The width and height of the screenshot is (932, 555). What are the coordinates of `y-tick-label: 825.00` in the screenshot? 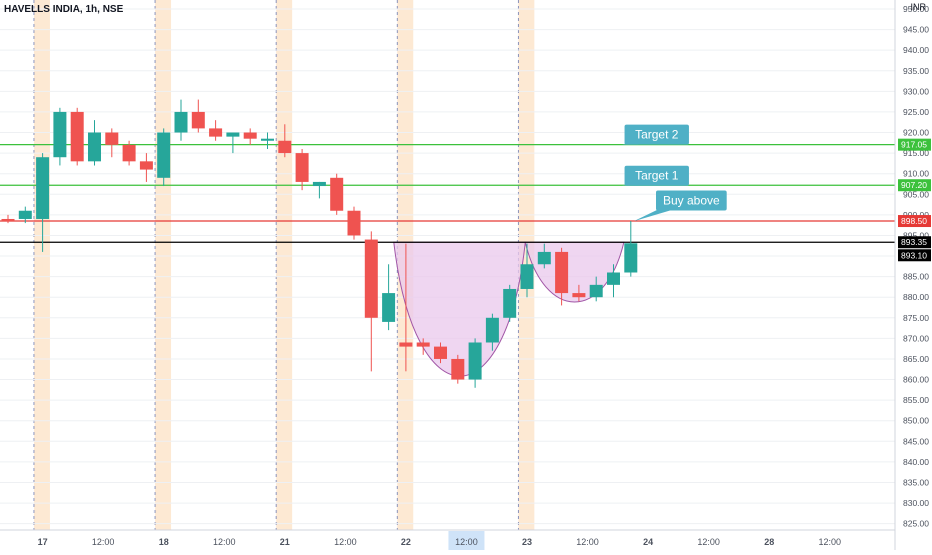 It's located at (916, 524).